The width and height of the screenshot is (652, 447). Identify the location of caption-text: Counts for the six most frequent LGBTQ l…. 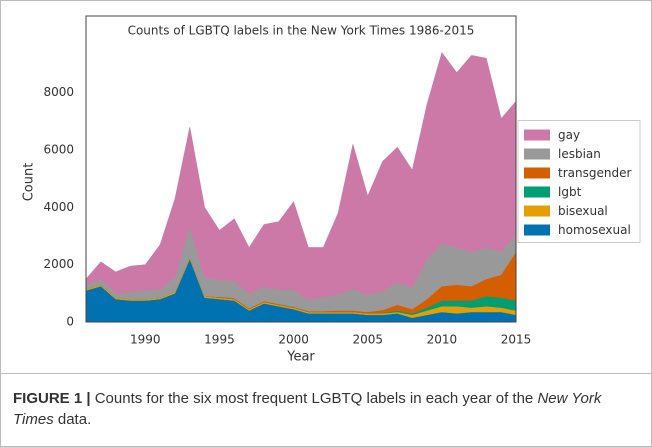
(314, 398).